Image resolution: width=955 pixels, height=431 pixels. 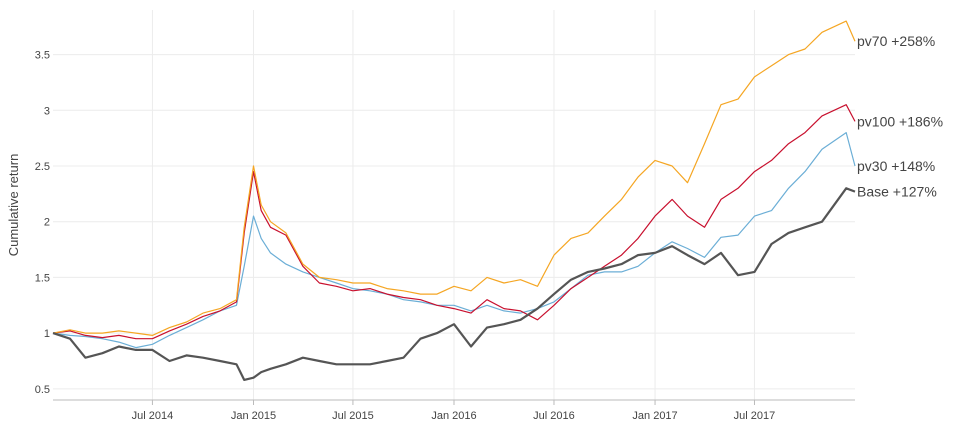 What do you see at coordinates (13, 205) in the screenshot?
I see `y-axis-title: Cumulative return` at bounding box center [13, 205].